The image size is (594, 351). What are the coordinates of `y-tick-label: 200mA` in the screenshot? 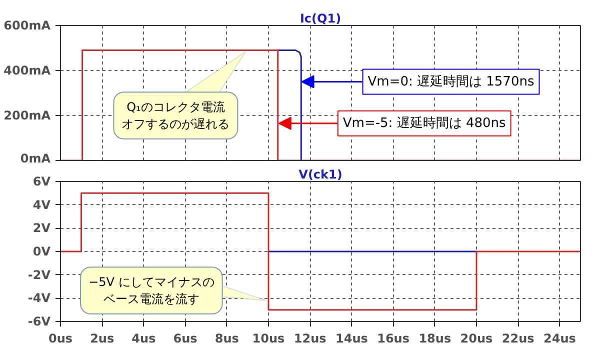 It's located at (28, 115).